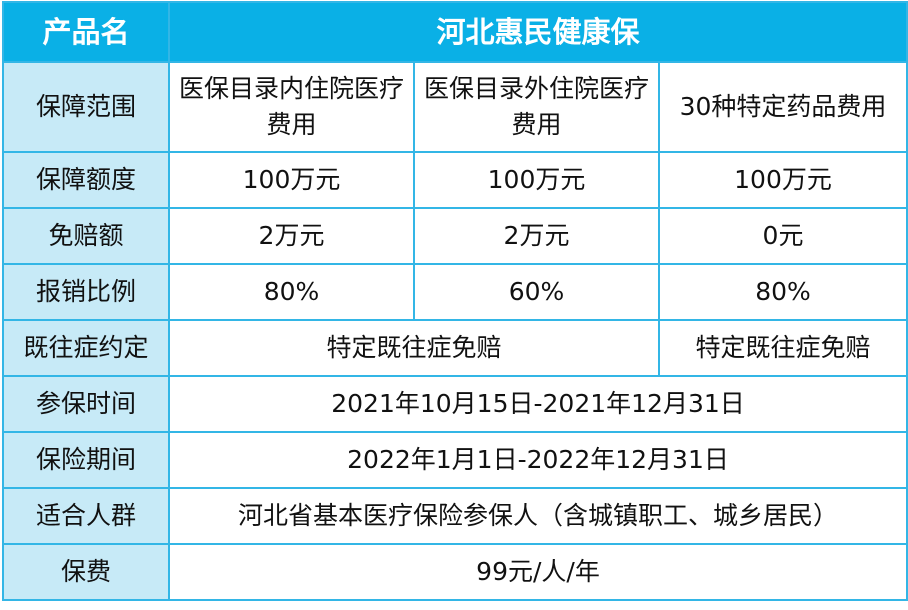 Image resolution: width=908 pixels, height=610 pixels. I want to click on table-row: 保险期间 2022年1月1日-2022年12月31日, so click(455, 460).